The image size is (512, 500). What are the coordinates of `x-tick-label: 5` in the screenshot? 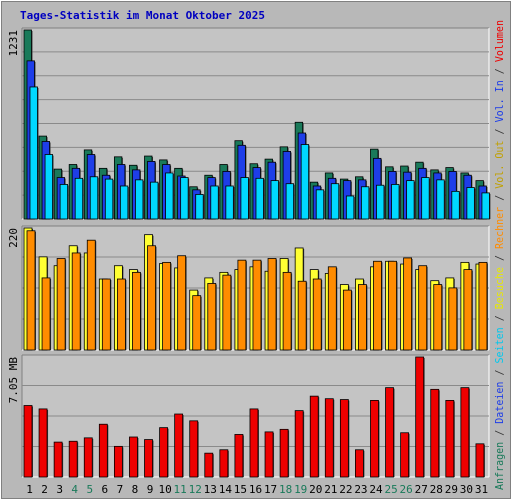 It's located at (89, 489).